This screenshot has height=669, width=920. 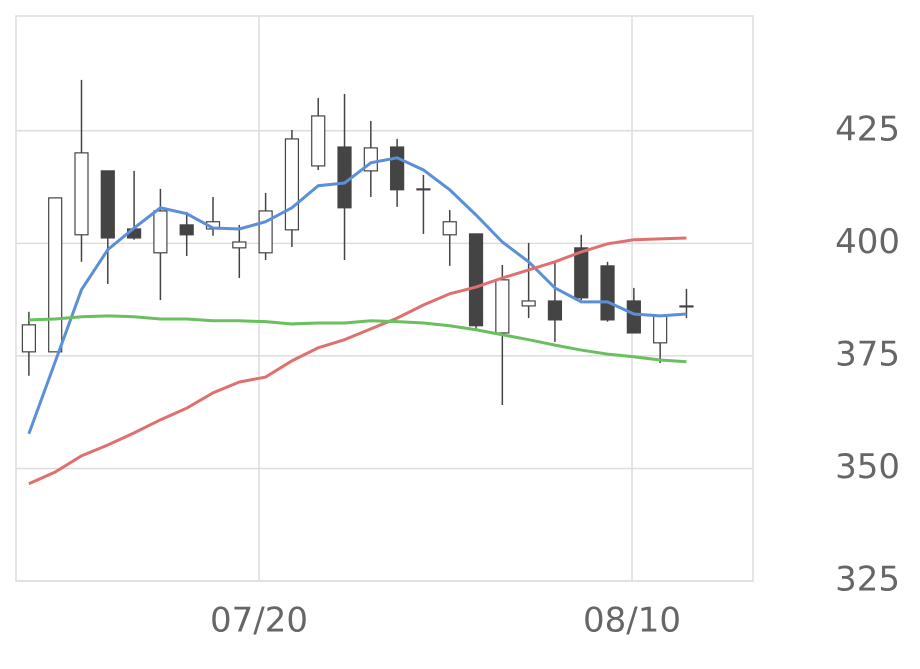 I want to click on y-tick-label: 325, so click(x=867, y=580).